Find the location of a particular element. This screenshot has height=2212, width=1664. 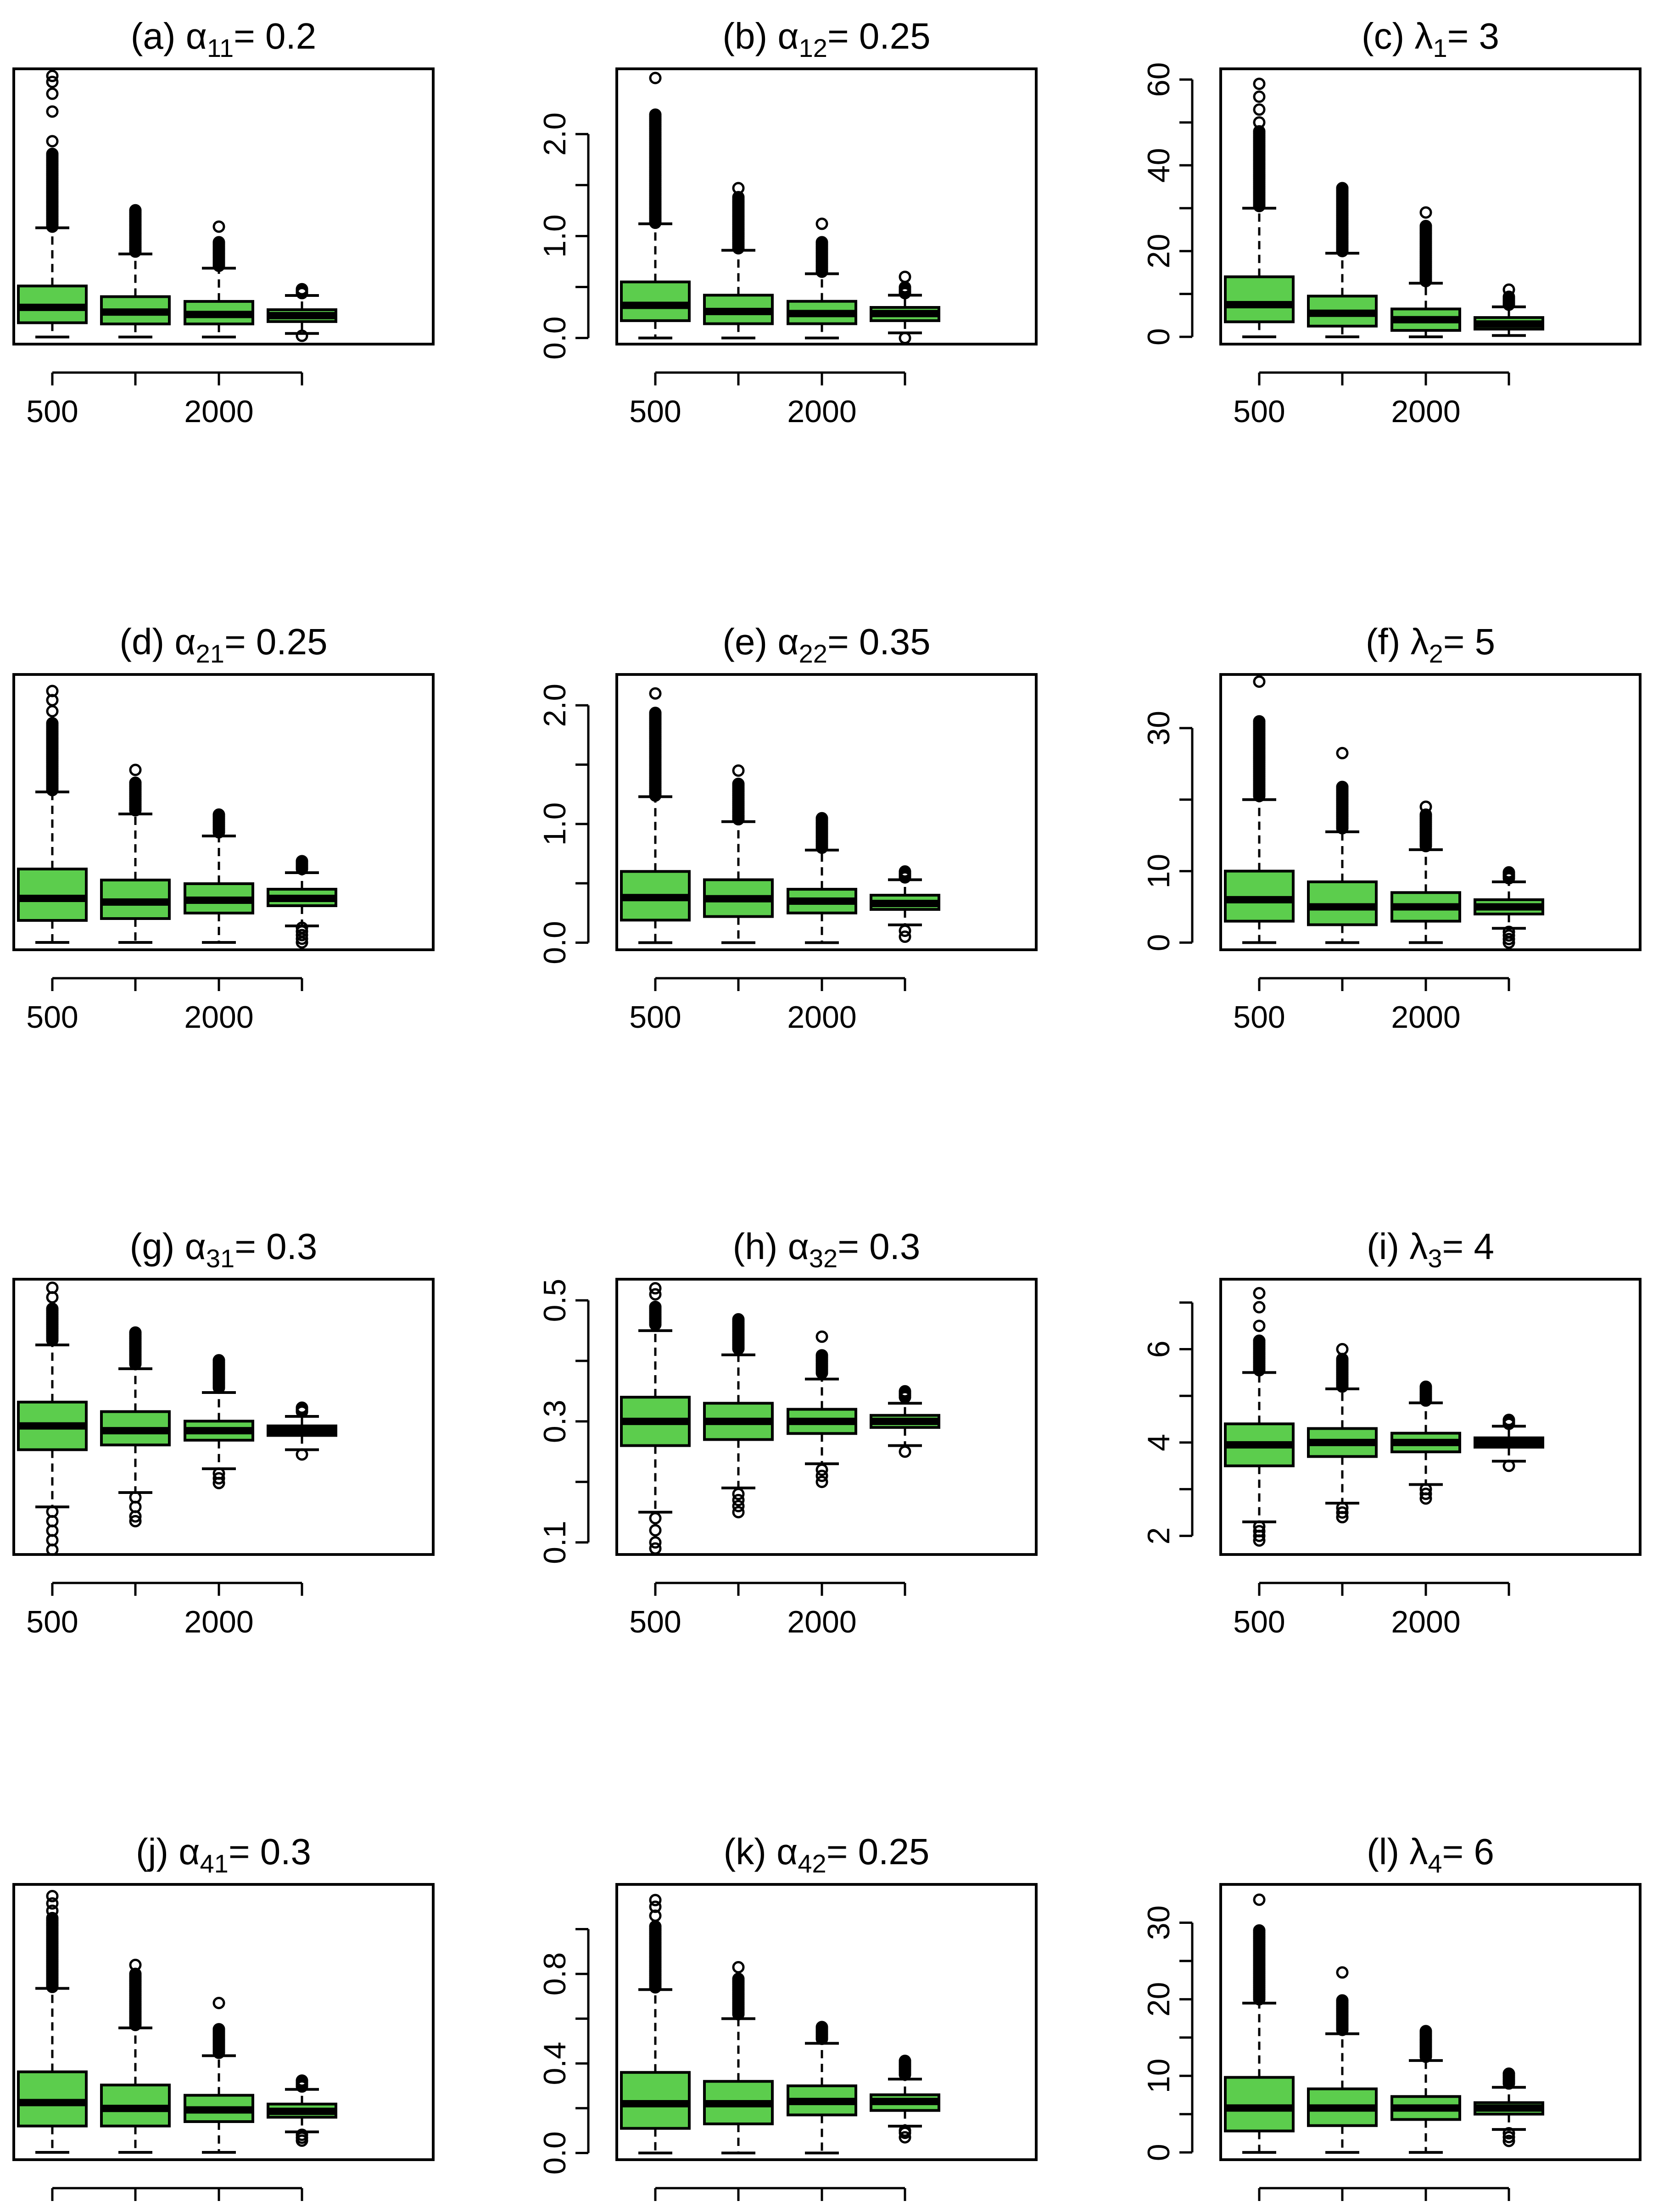

panel-title: (k) α42= 0.25 is located at coordinates (827, 1854).